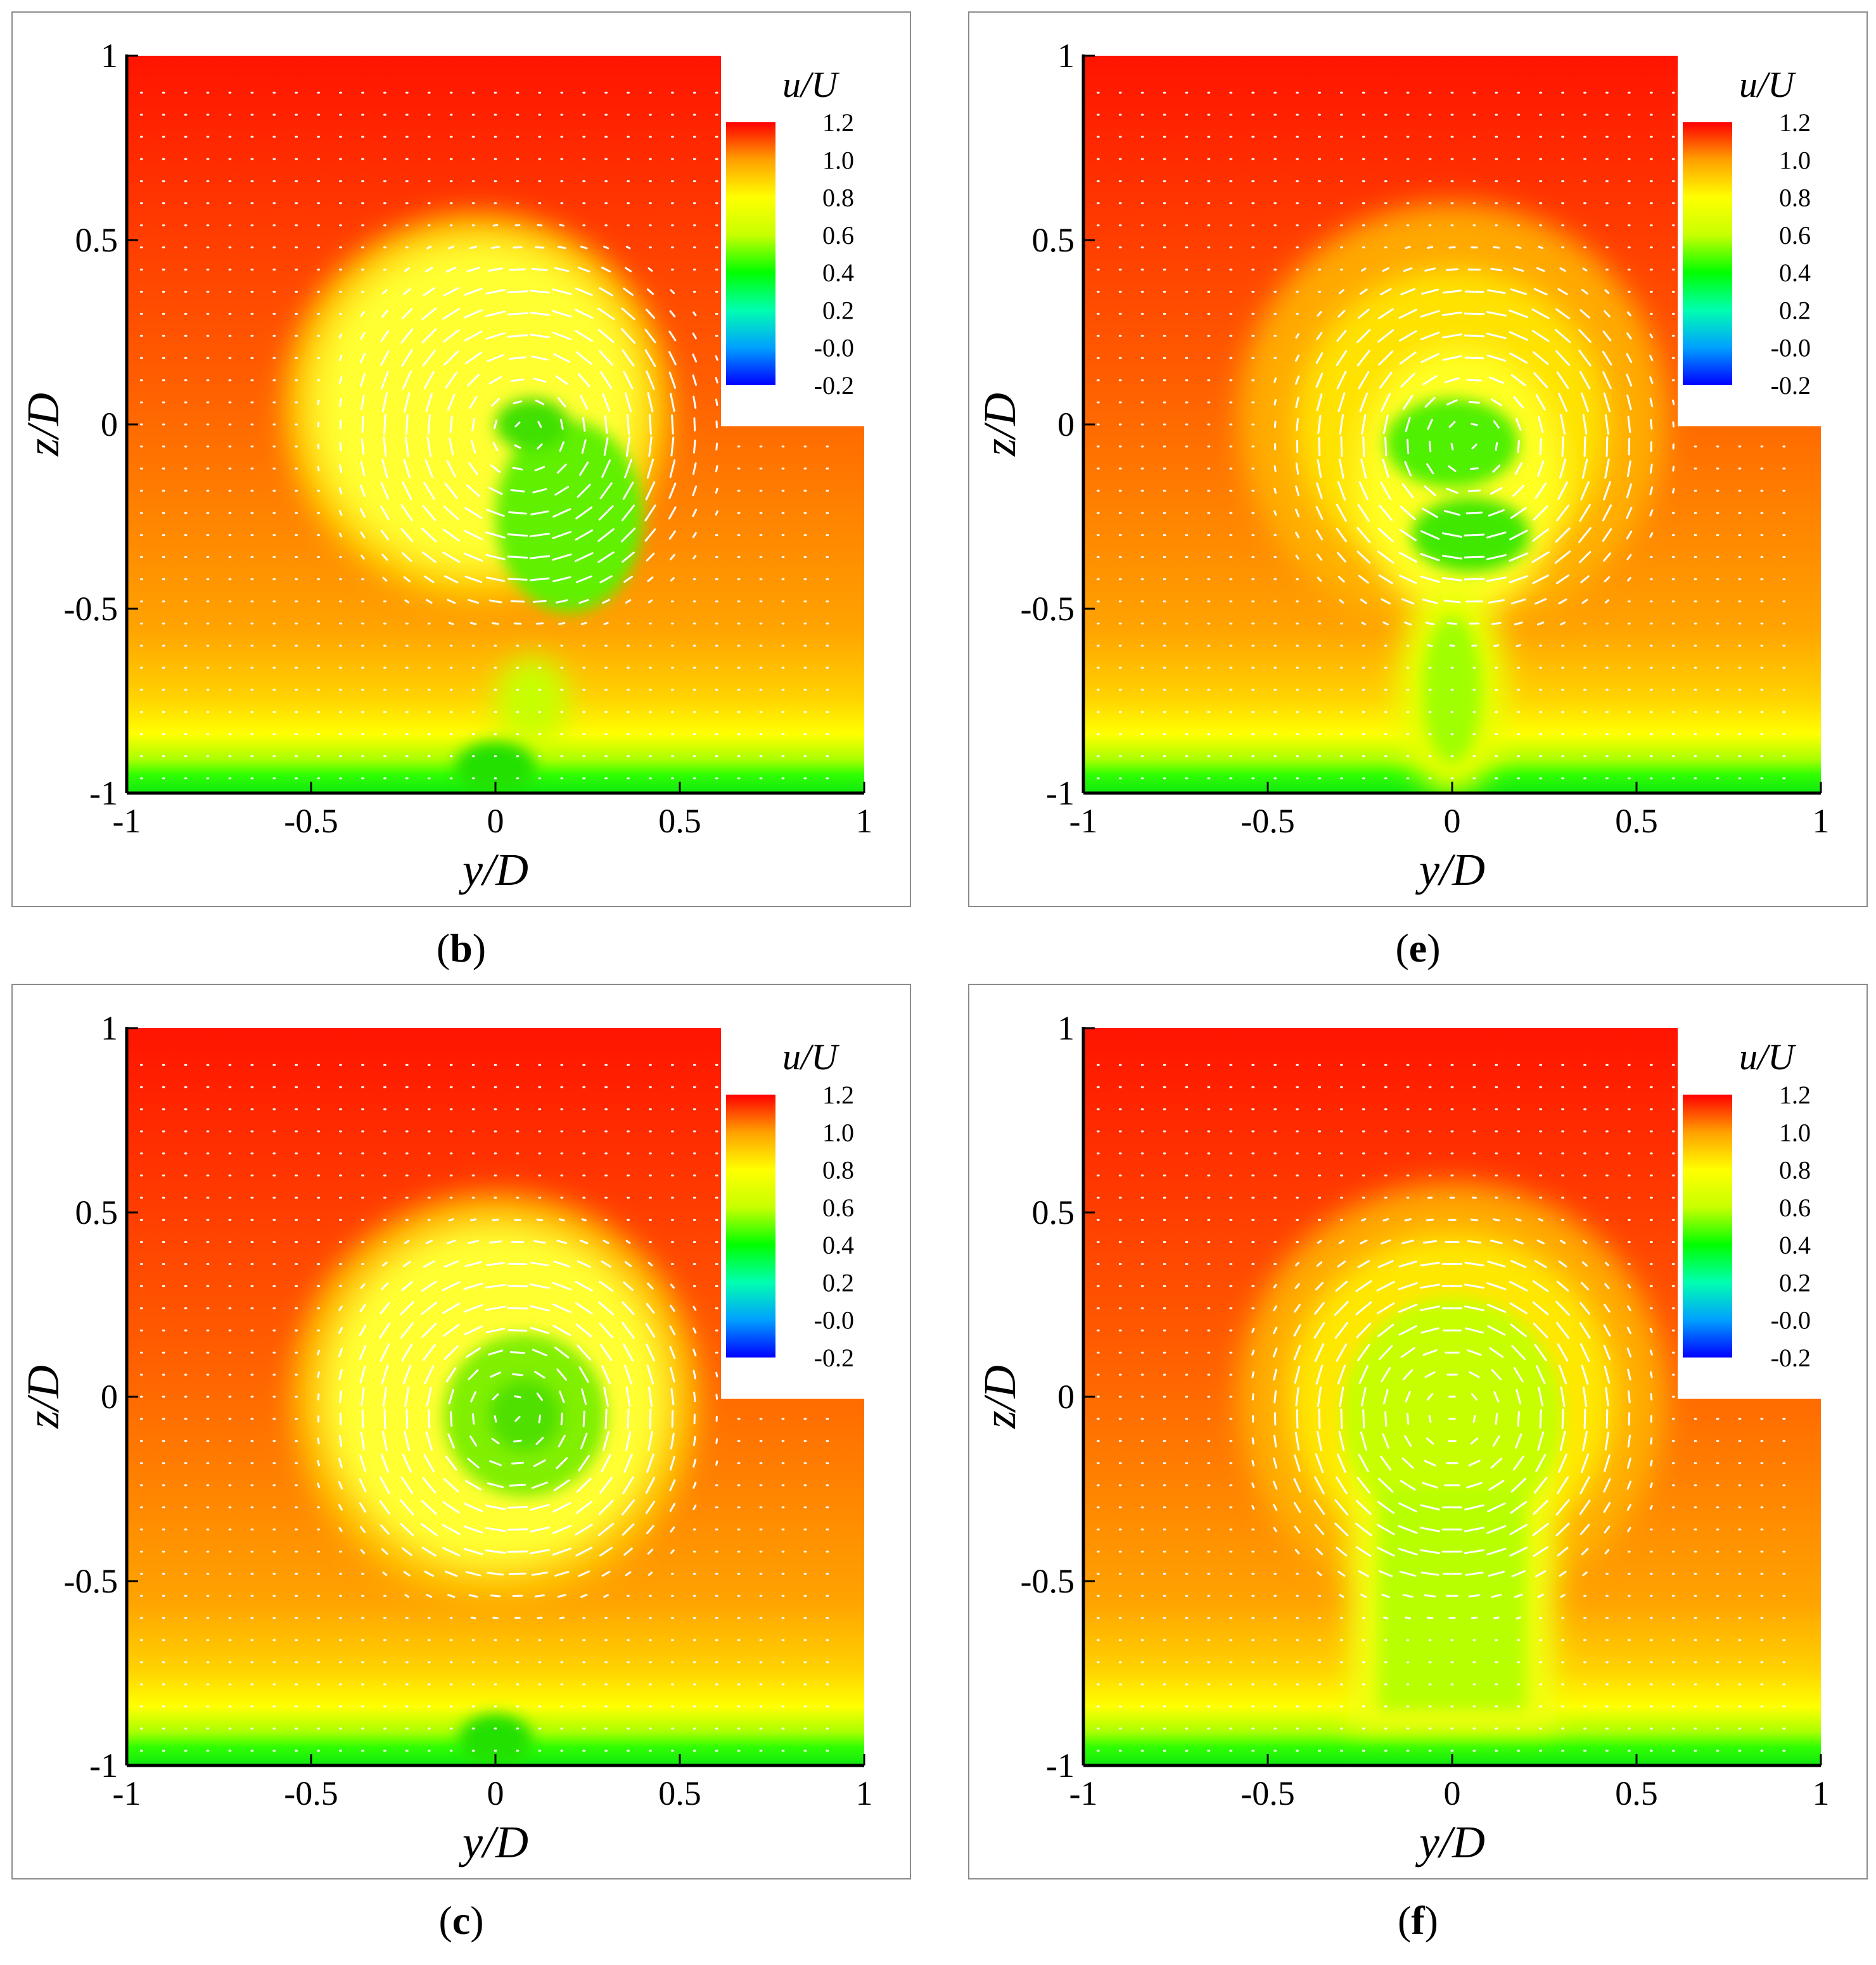 The height and width of the screenshot is (1965, 1876). What do you see at coordinates (838, 1170) in the screenshot?
I see `colorbar-tick-label: 0.8` at bounding box center [838, 1170].